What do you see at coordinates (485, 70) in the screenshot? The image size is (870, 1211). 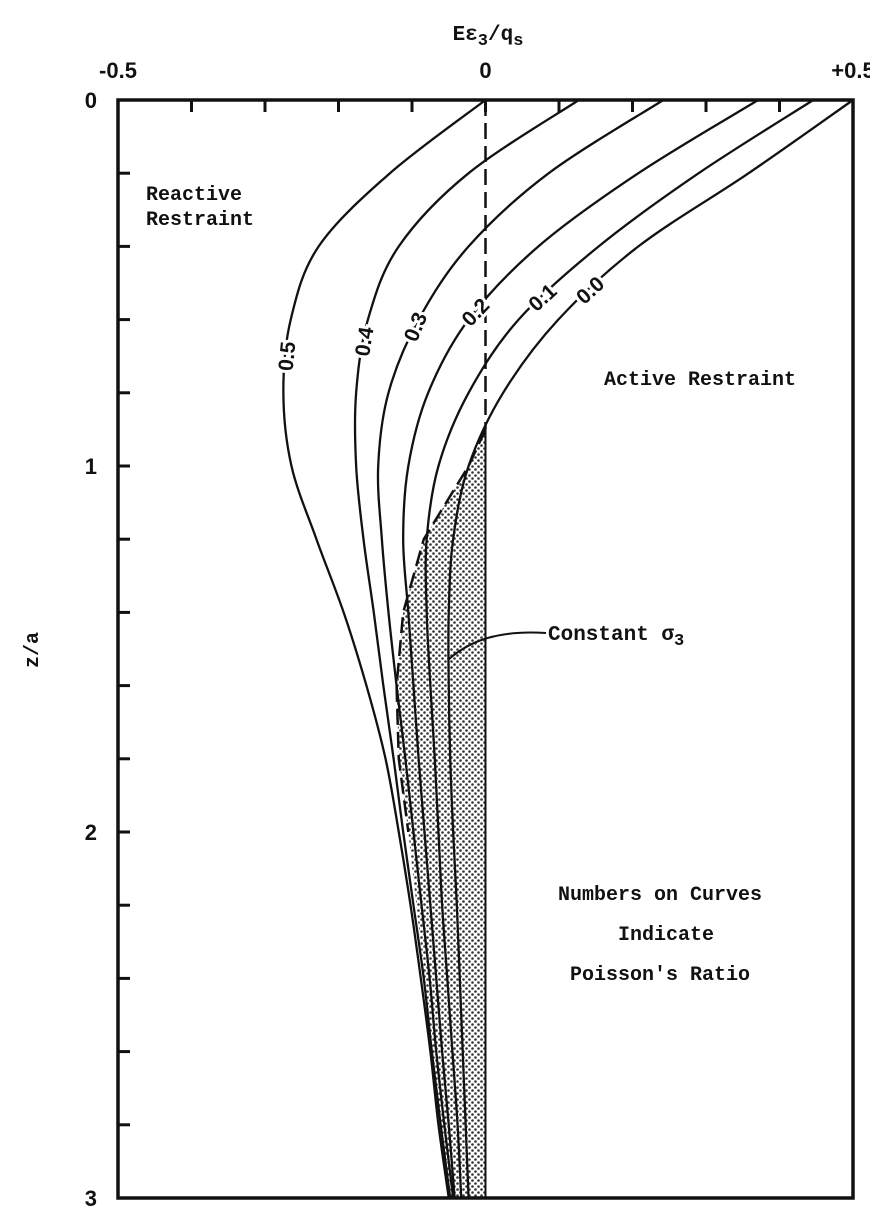 I see `x-tick-label: 0` at bounding box center [485, 70].